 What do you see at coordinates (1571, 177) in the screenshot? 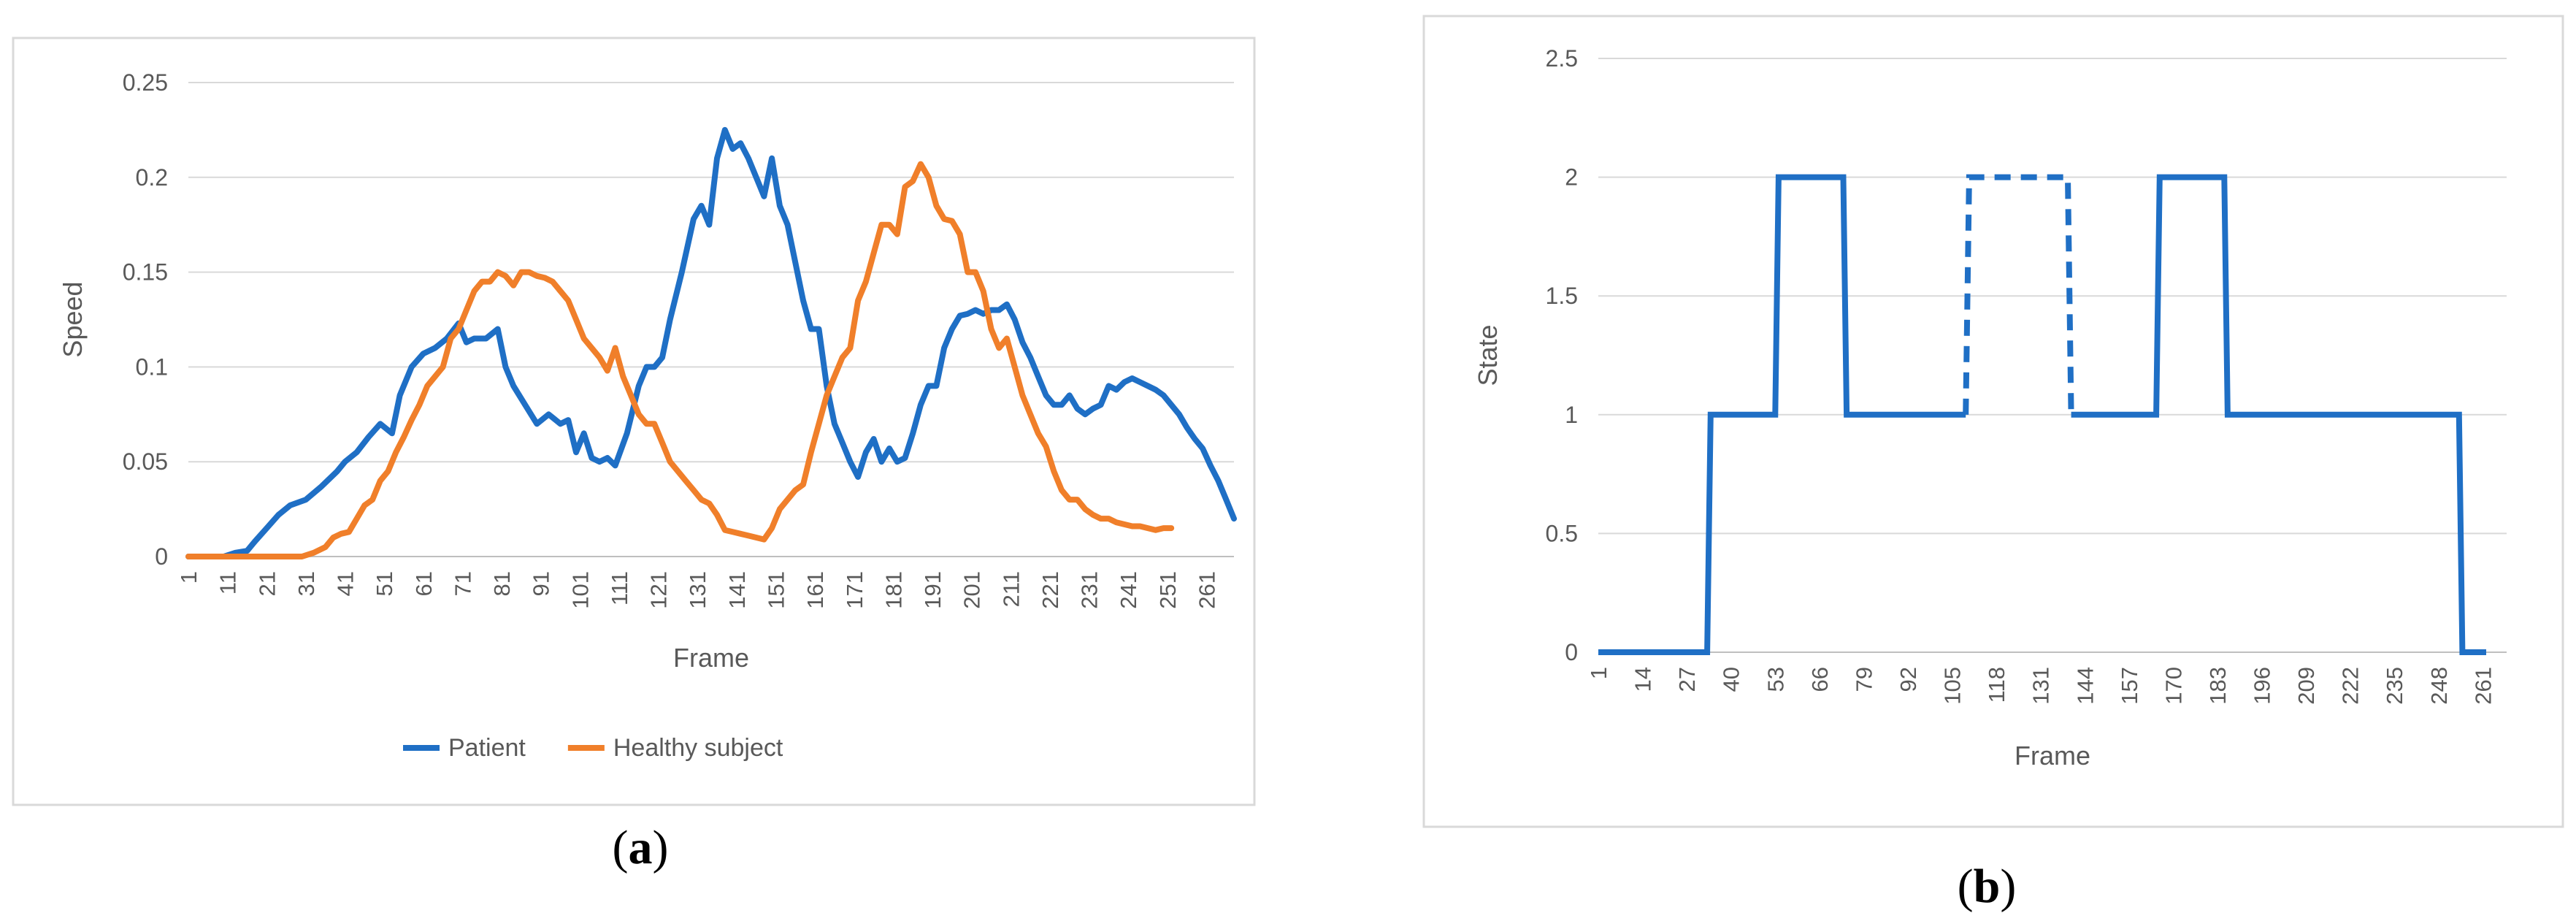
I see `y-tick-label: 2` at bounding box center [1571, 177].